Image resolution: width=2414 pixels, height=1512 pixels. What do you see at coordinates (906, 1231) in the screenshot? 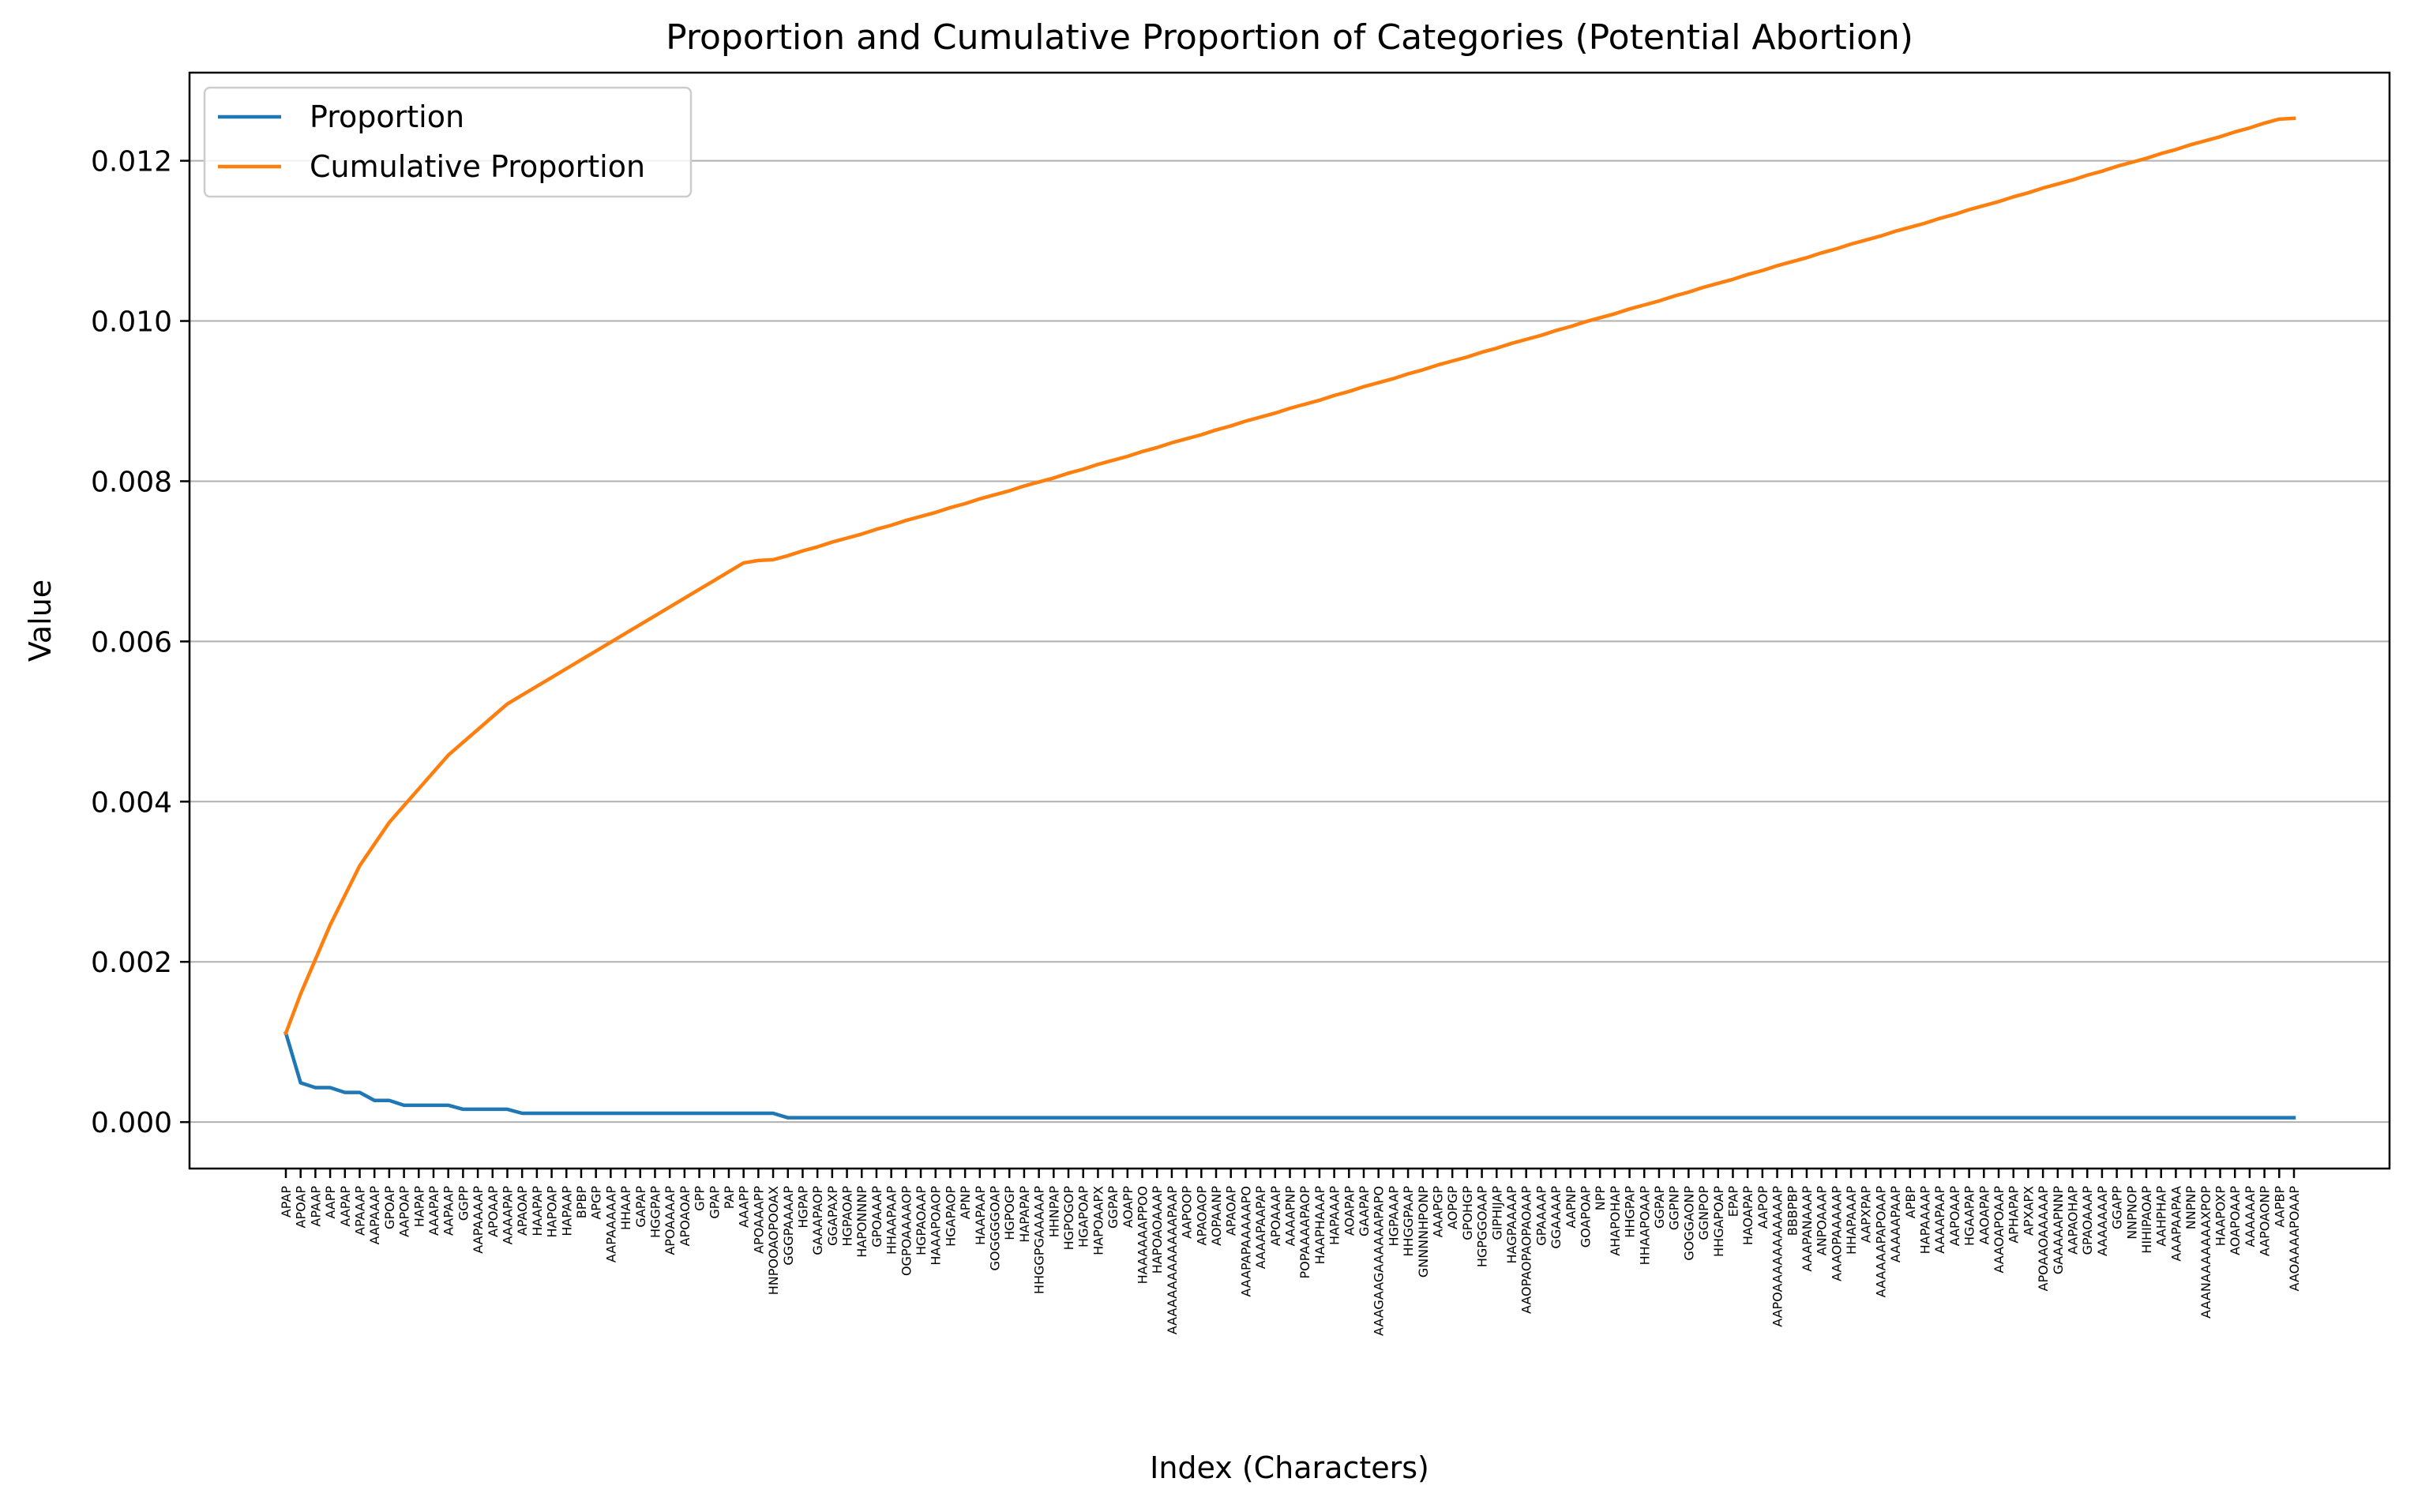
I see `x-tick-label: OGPOAAAAOP` at bounding box center [906, 1231].